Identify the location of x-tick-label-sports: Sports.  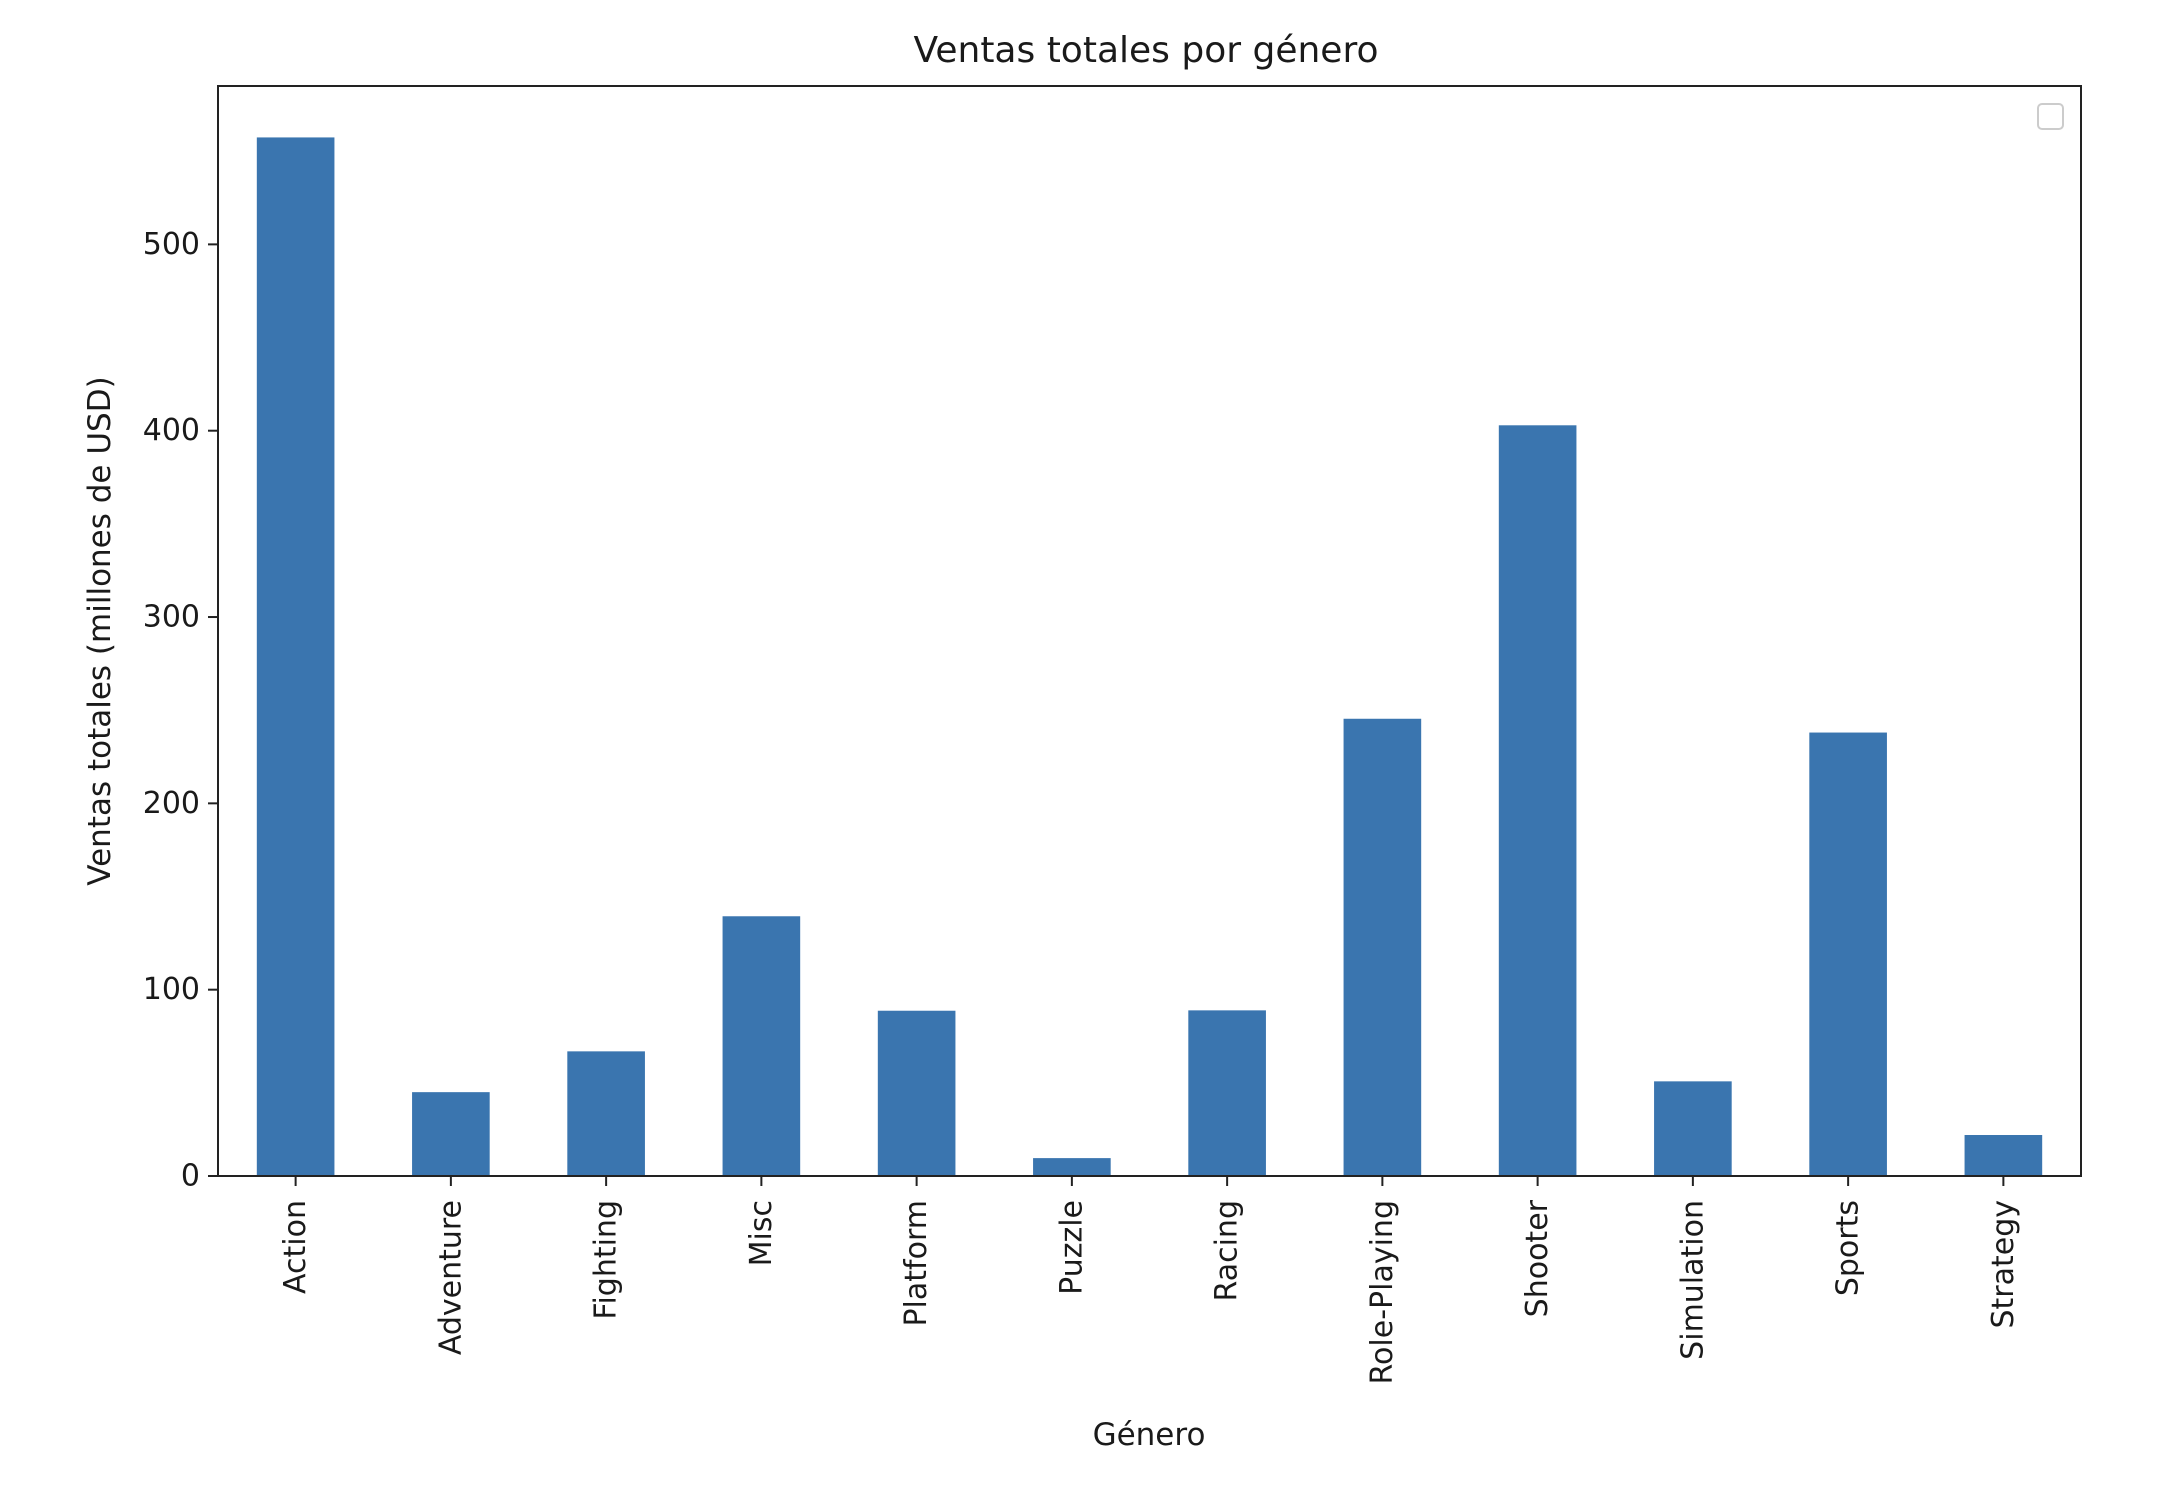
(1848, 1248).